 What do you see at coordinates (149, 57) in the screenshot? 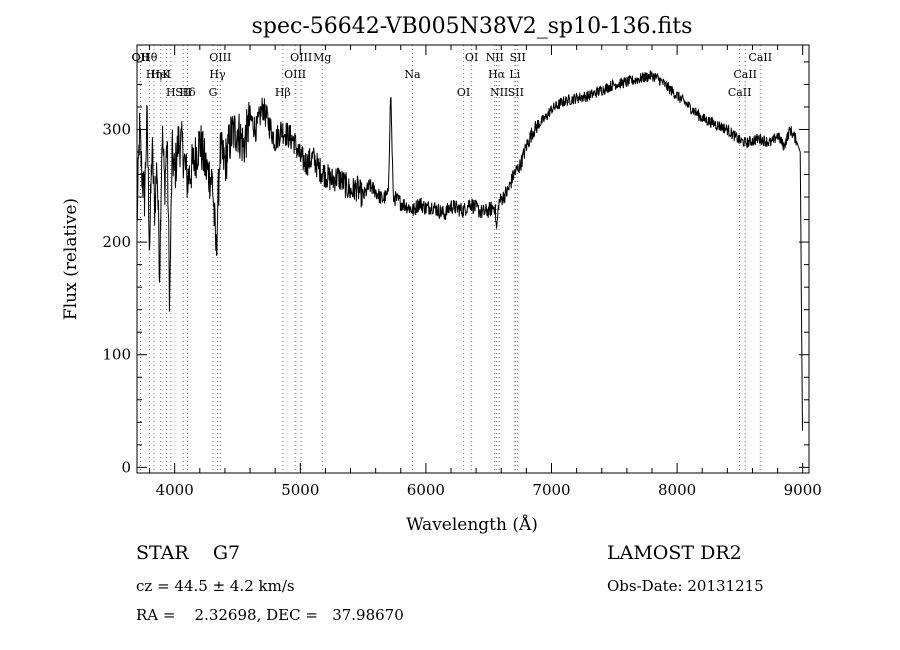
I see `line-marker-label: Hθ` at bounding box center [149, 57].